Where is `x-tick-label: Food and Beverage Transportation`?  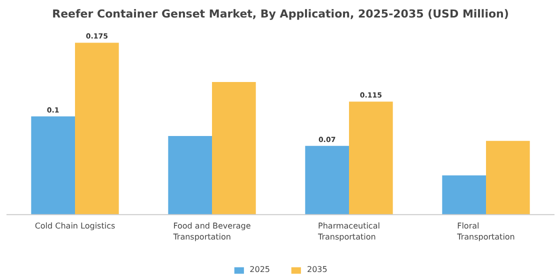
x-tick-label: Food and Beverage Transportation is located at coordinates (211, 232).